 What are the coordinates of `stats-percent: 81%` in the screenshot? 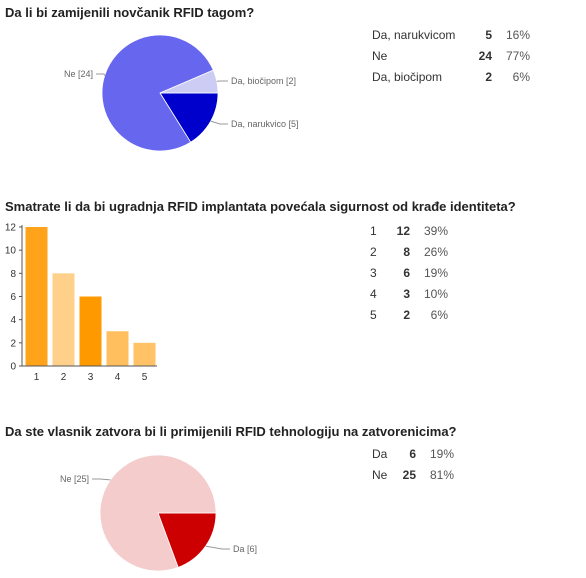 It's located at (441, 474).